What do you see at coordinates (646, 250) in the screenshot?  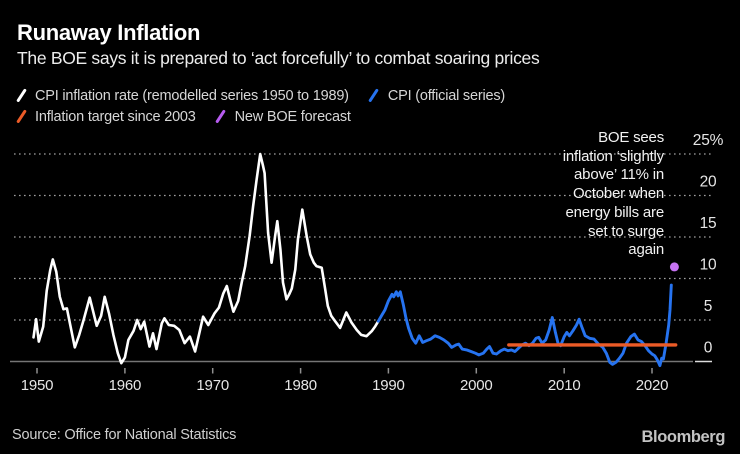 I see `annotation-line: again` at bounding box center [646, 250].